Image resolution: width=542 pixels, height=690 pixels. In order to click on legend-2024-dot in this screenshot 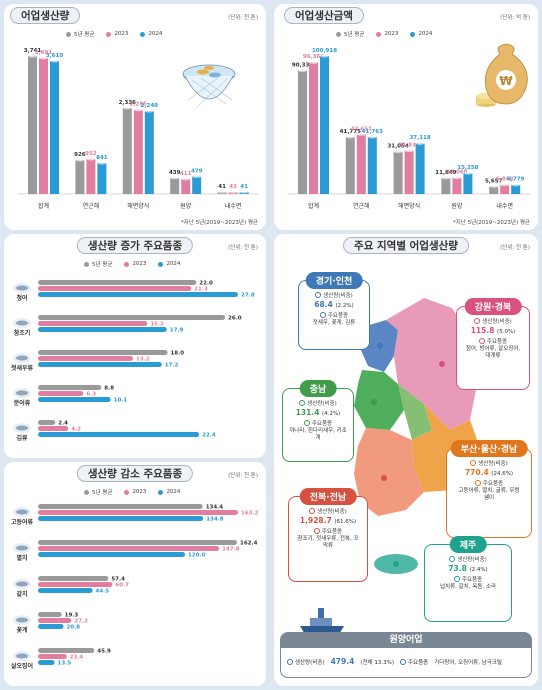, I will do `click(413, 34)`.